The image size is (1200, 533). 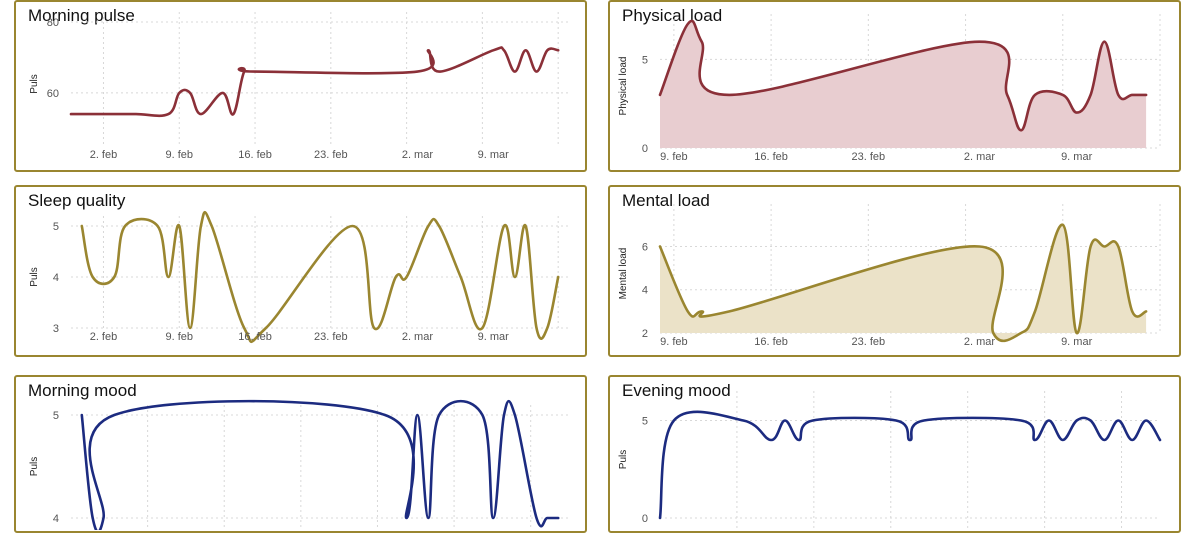 What do you see at coordinates (81, 15) in the screenshot?
I see `panel-title: Morning pulse` at bounding box center [81, 15].